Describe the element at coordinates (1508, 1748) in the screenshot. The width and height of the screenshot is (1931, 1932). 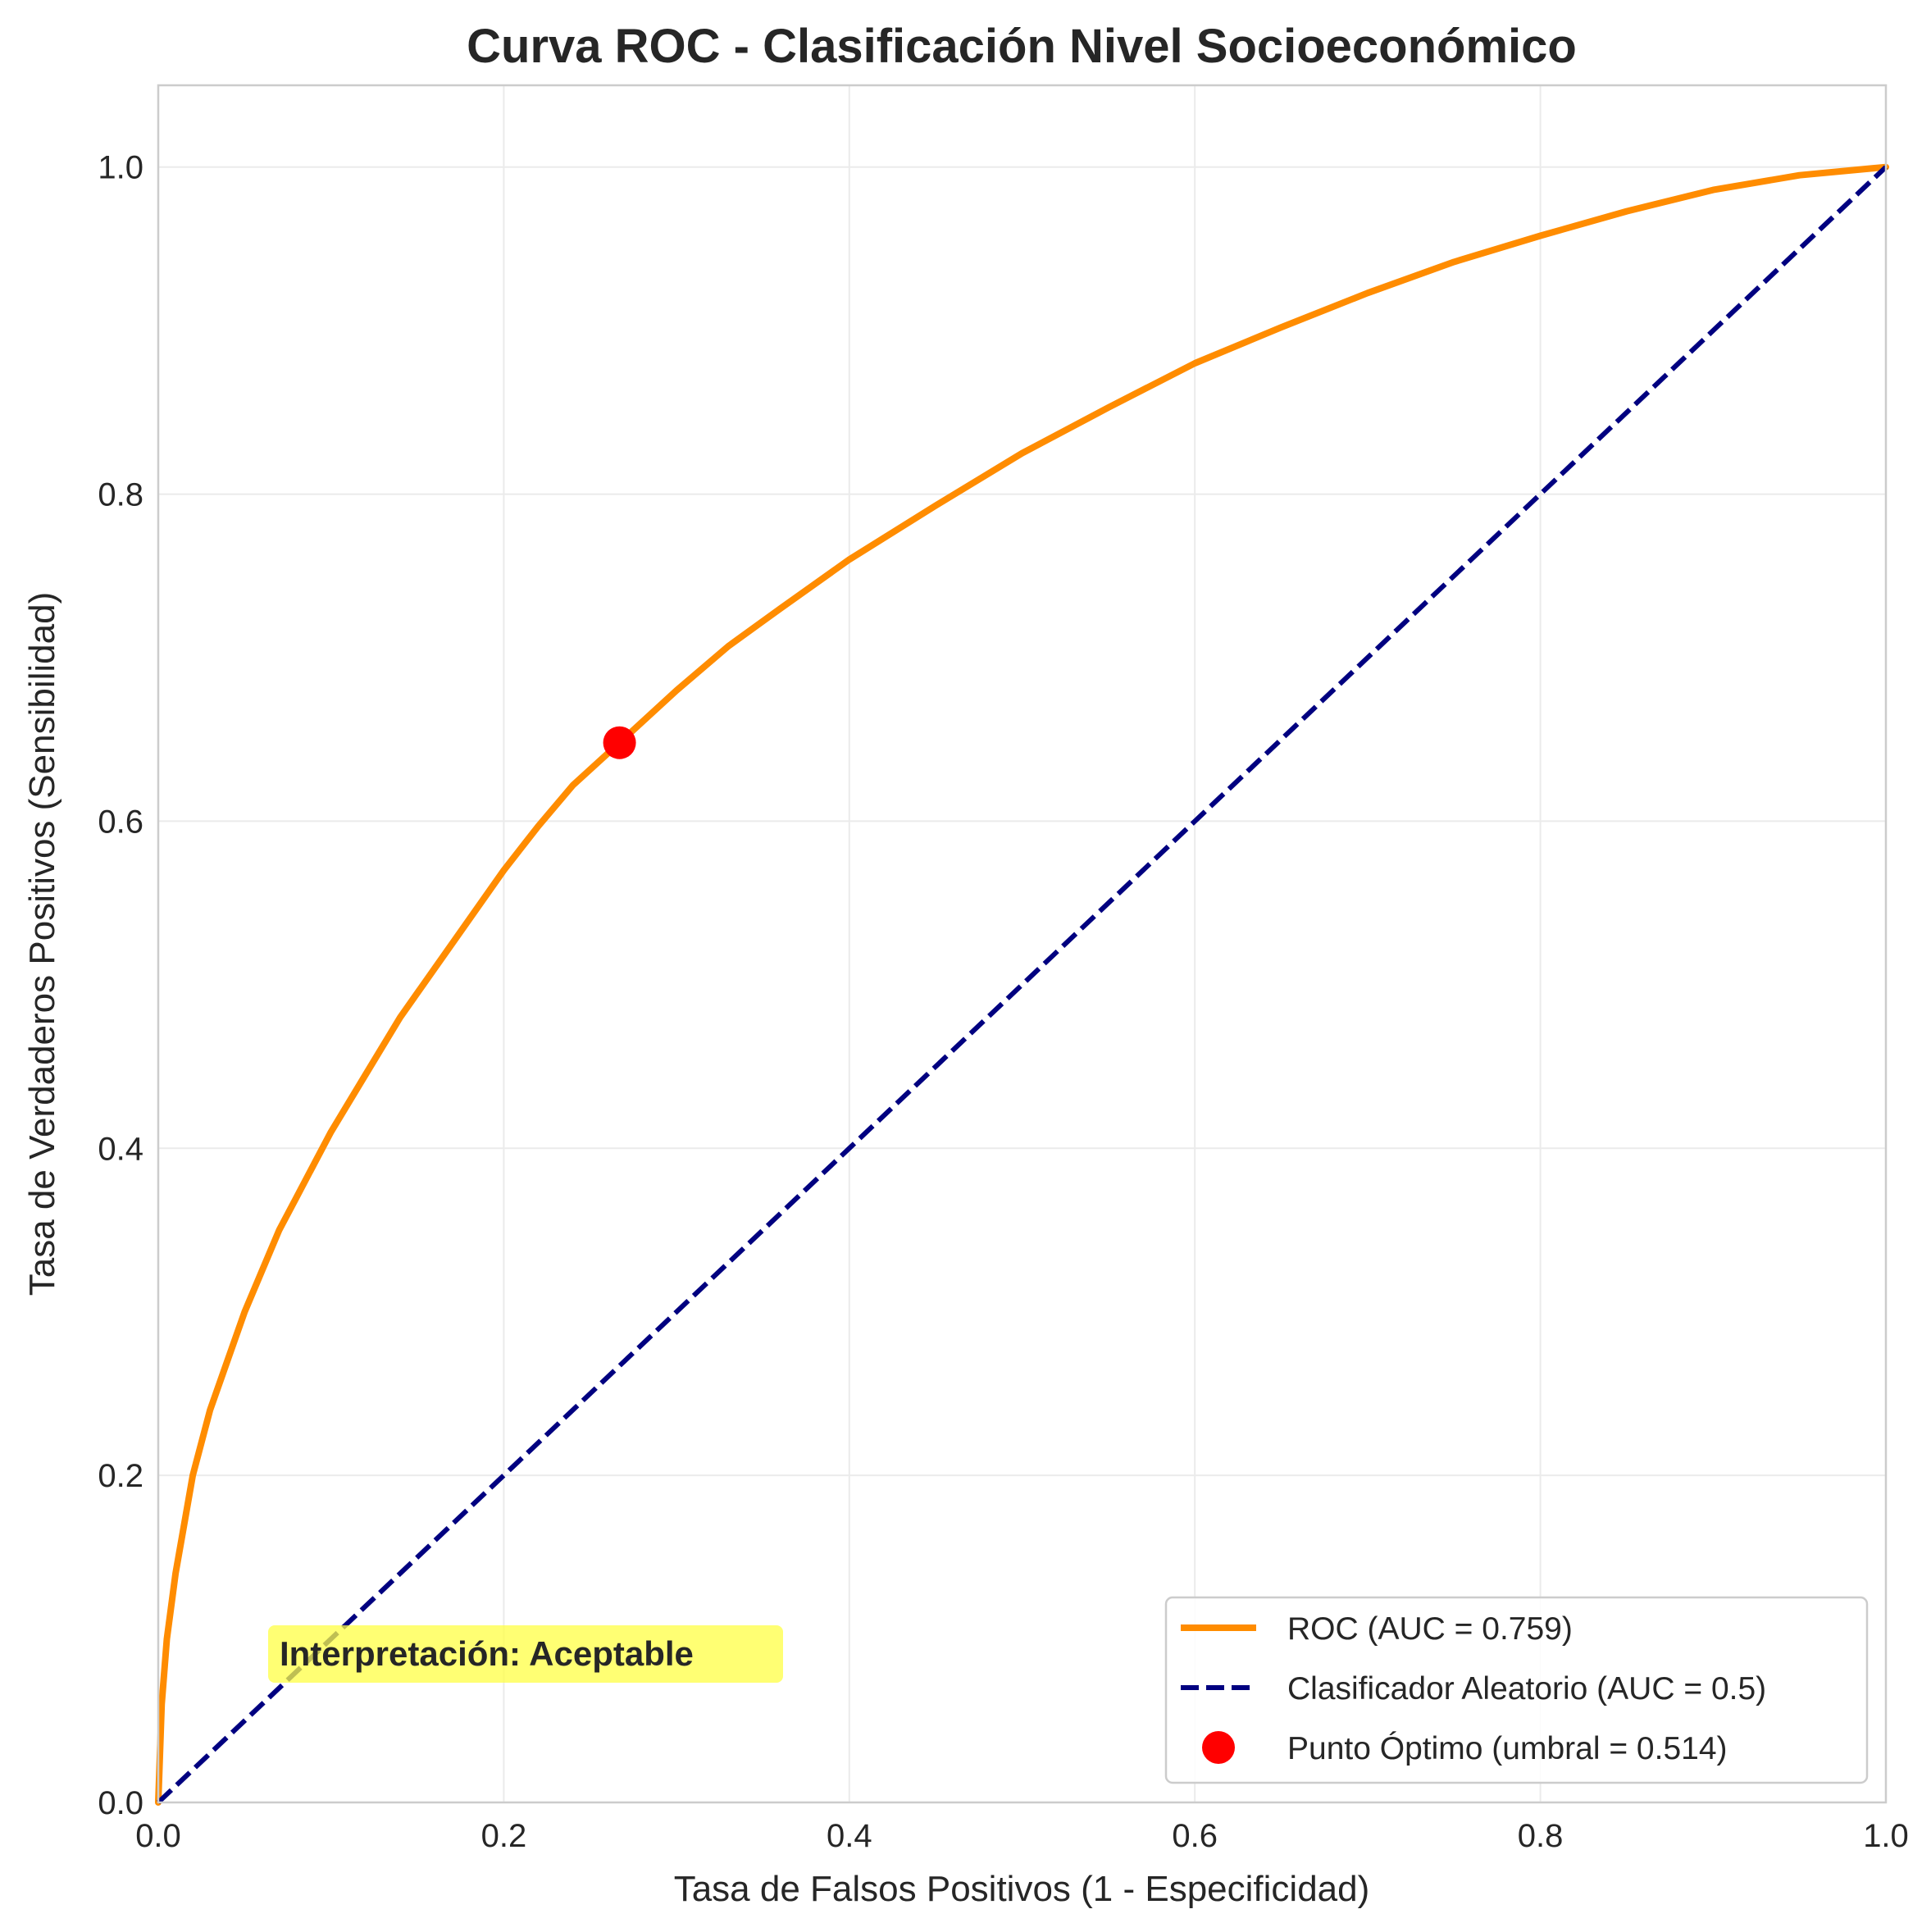
I see `legend-label-optimal-point: Punto Óptimo (umbral = 0.514)` at that location.